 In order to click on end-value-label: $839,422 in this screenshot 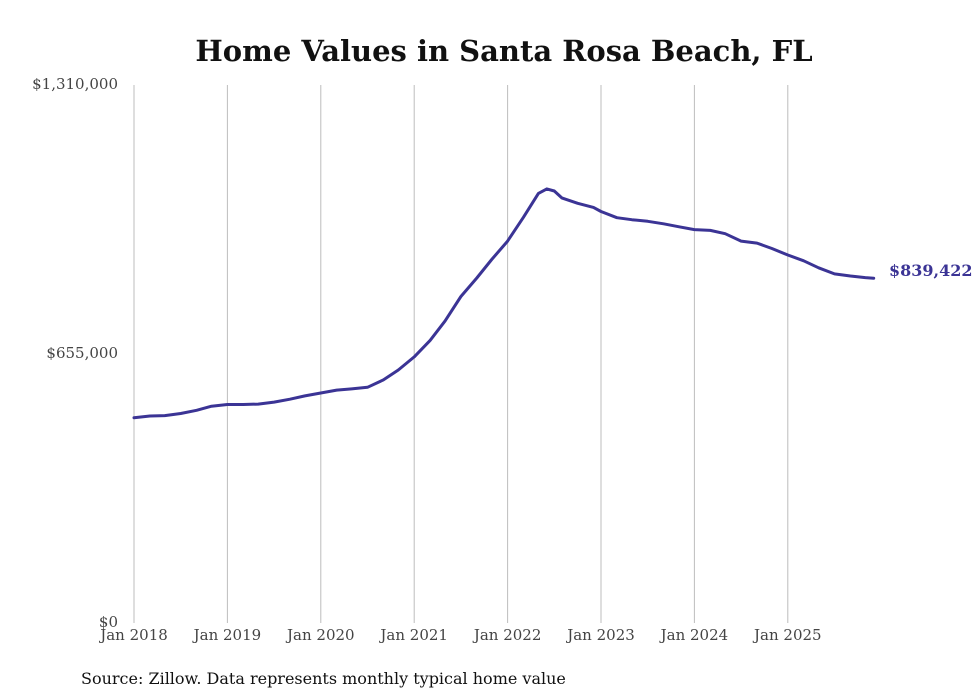, I will do `click(931, 270)`.